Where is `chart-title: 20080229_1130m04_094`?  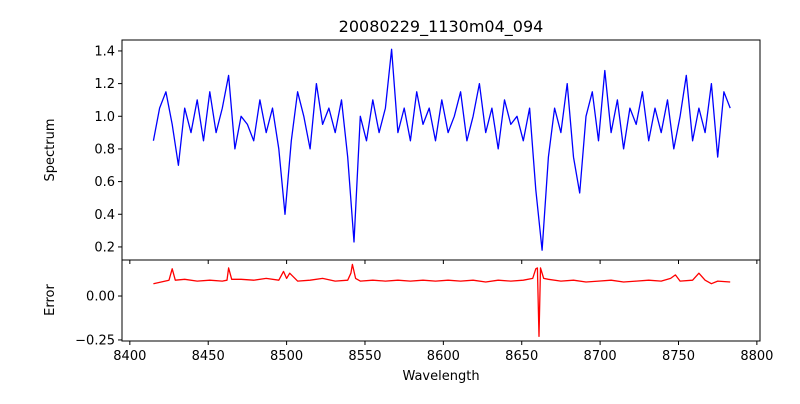 chart-title: 20080229_1130m04_094 is located at coordinates (441, 27).